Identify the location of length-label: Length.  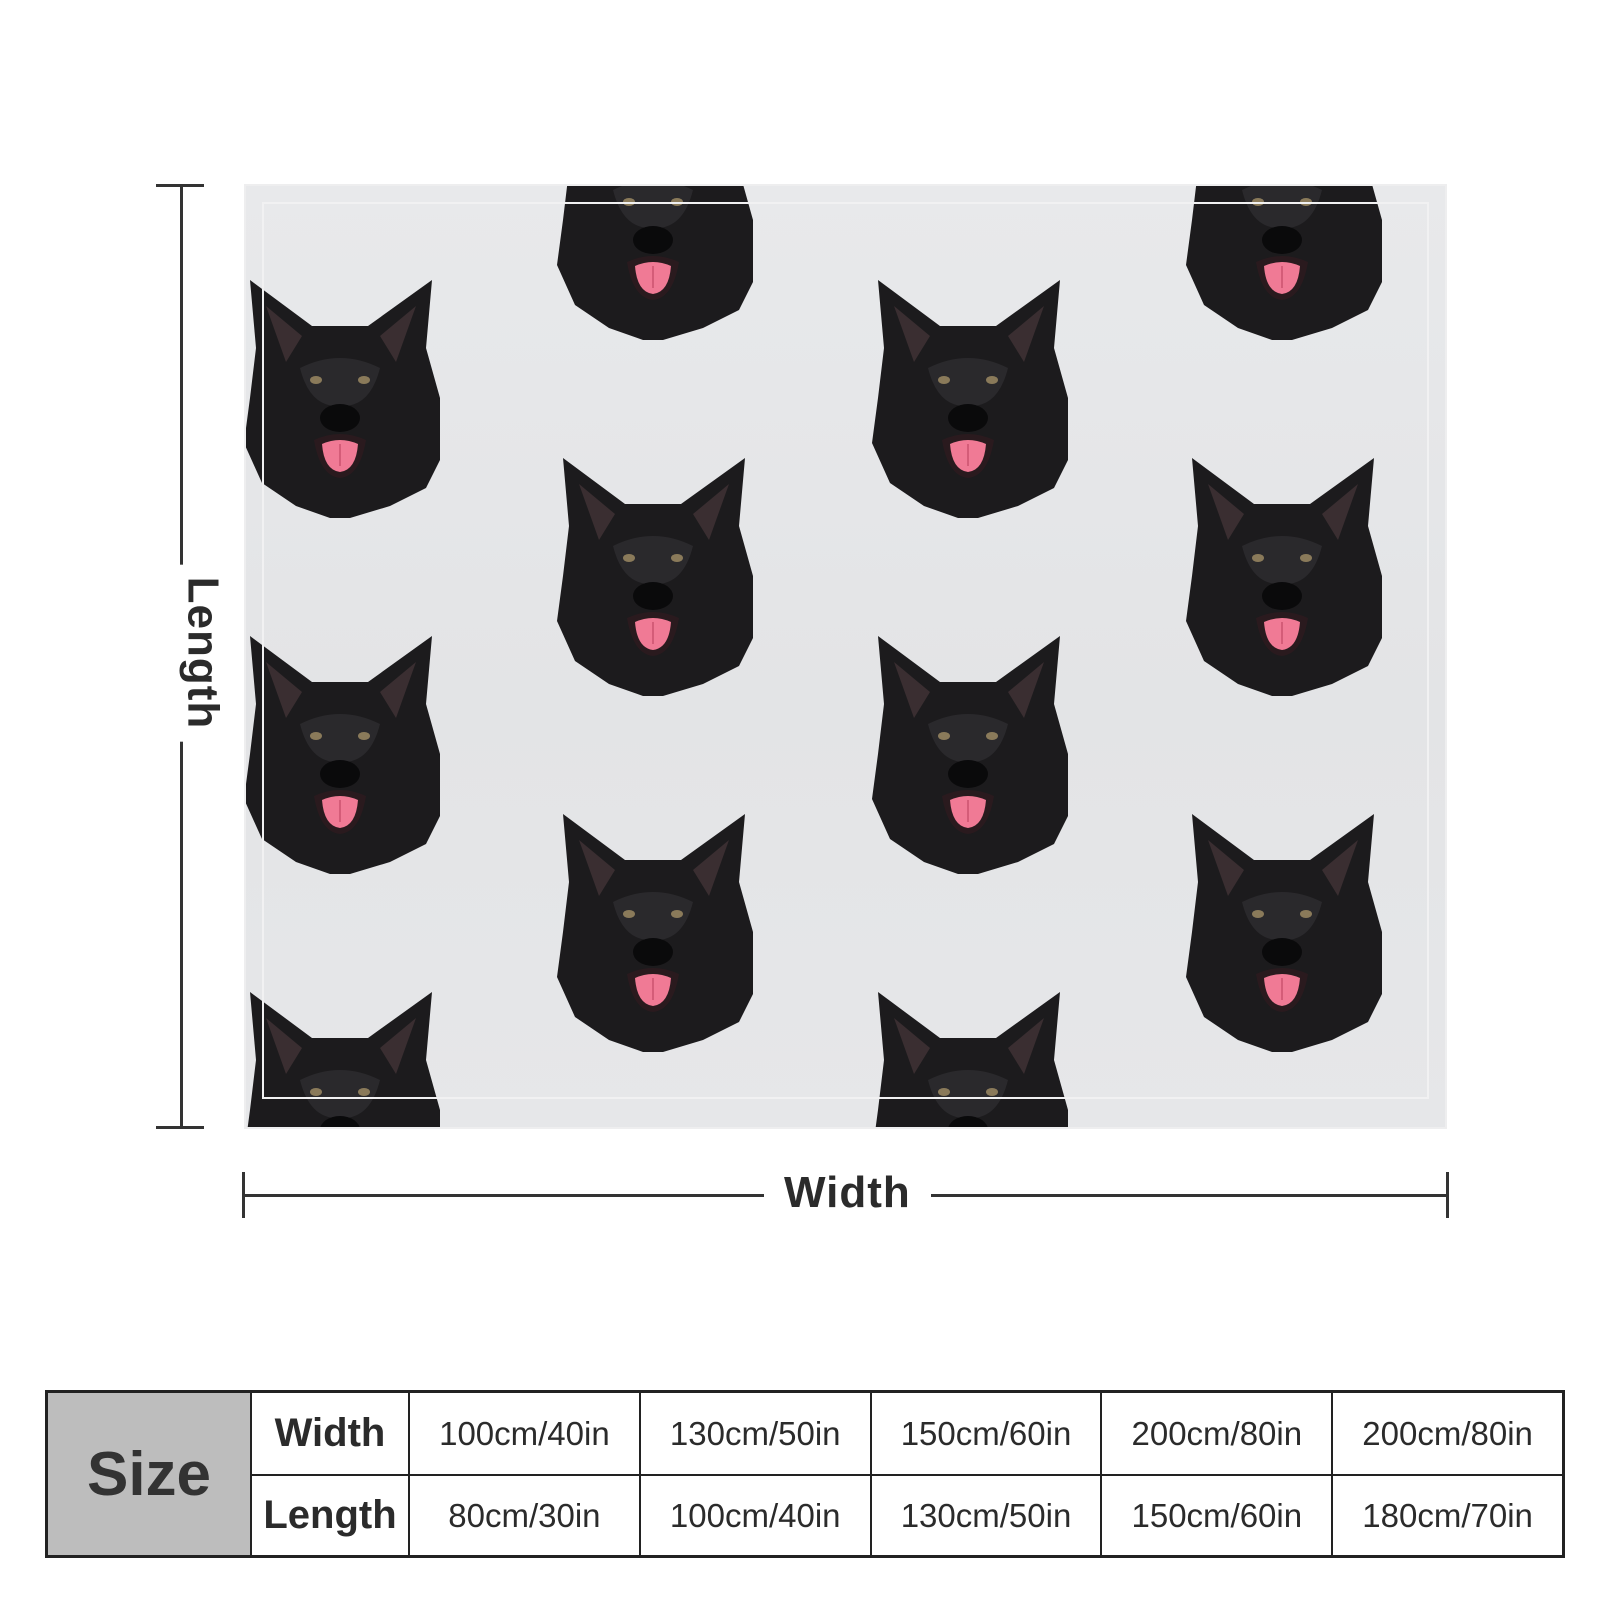
(202, 653).